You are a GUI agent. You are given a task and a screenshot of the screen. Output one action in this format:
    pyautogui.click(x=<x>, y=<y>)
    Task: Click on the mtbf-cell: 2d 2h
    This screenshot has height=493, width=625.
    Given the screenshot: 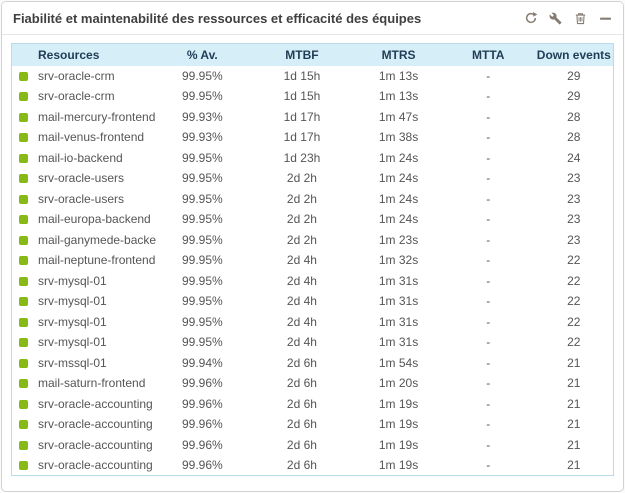 What is the action you would take?
    pyautogui.click(x=302, y=198)
    